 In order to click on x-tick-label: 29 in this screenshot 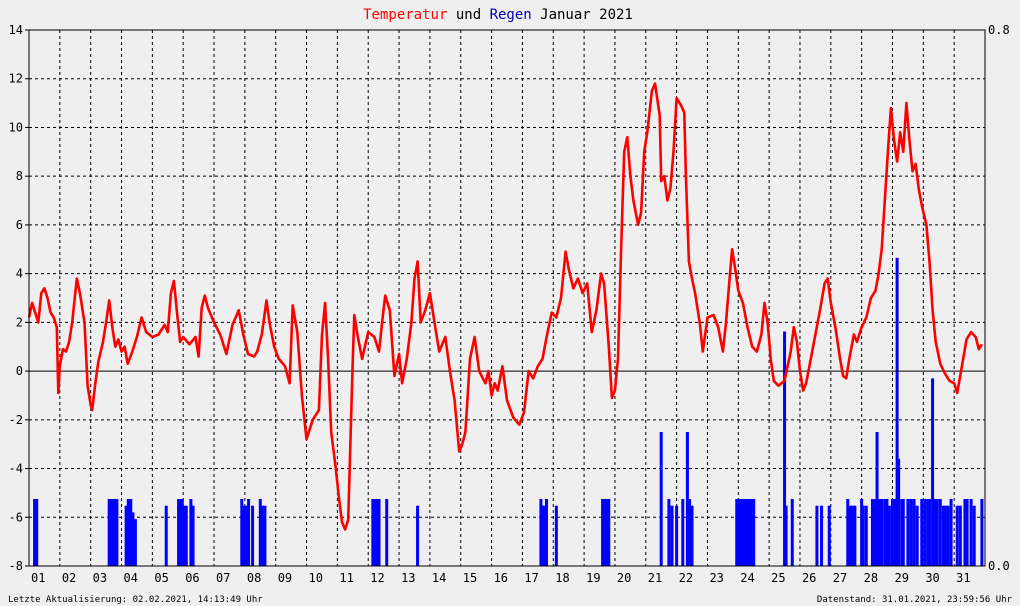, I will do `click(901, 578)`.